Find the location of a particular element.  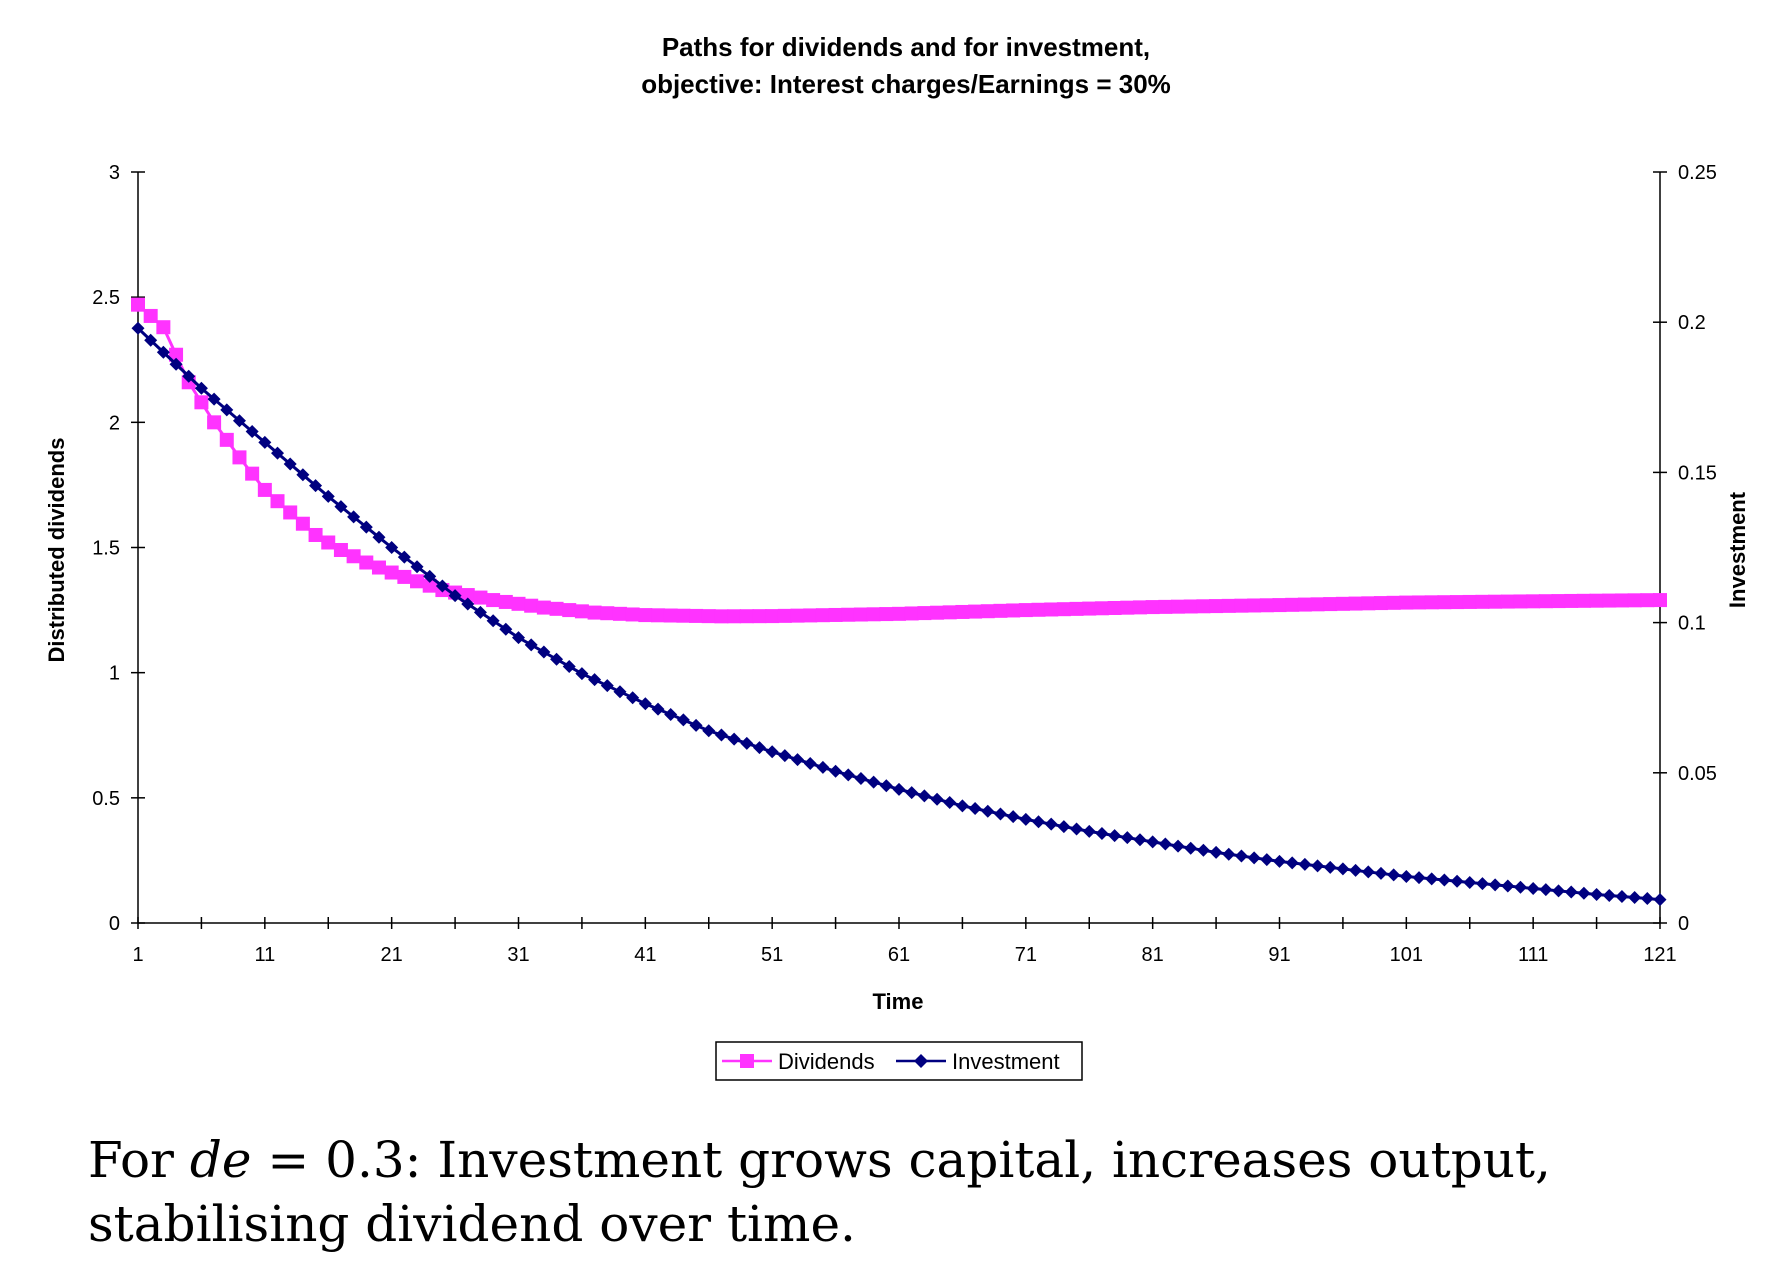

x-tick-label: 21 is located at coordinates (392, 955).